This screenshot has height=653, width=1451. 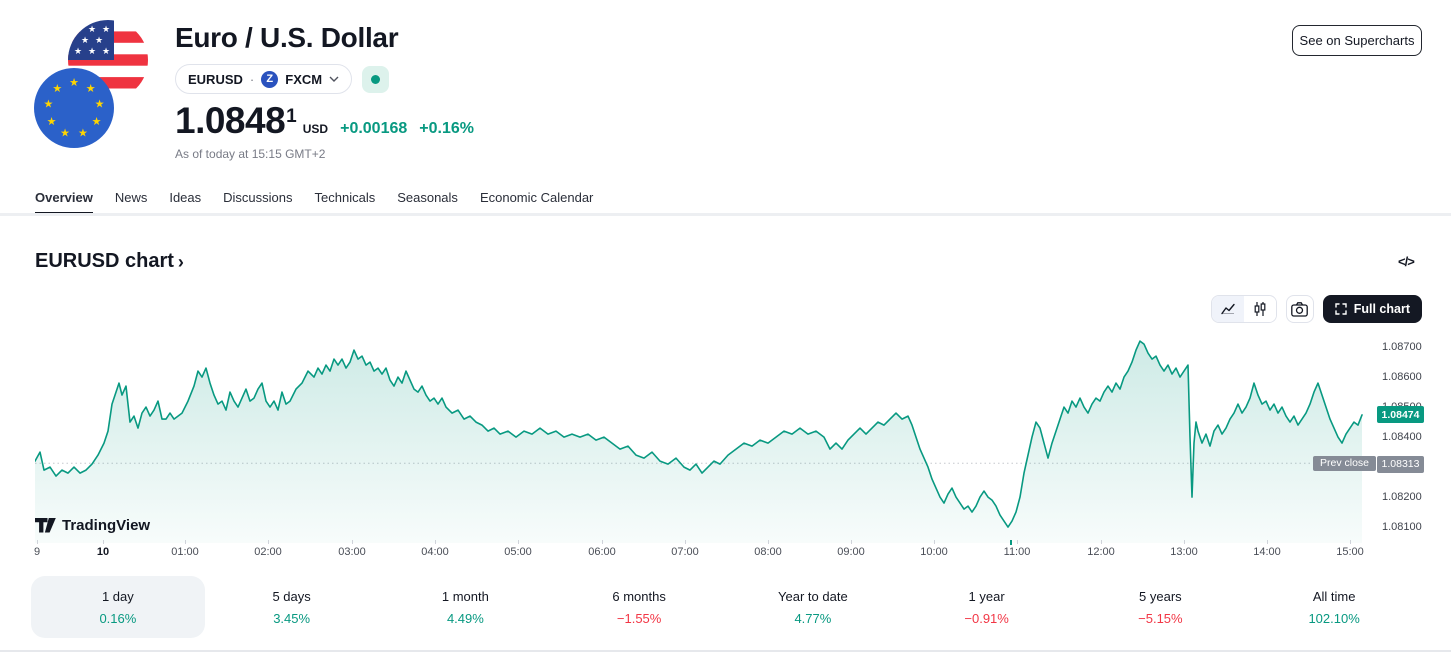 I want to click on period-change-value: −1.55%, so click(x=639, y=618).